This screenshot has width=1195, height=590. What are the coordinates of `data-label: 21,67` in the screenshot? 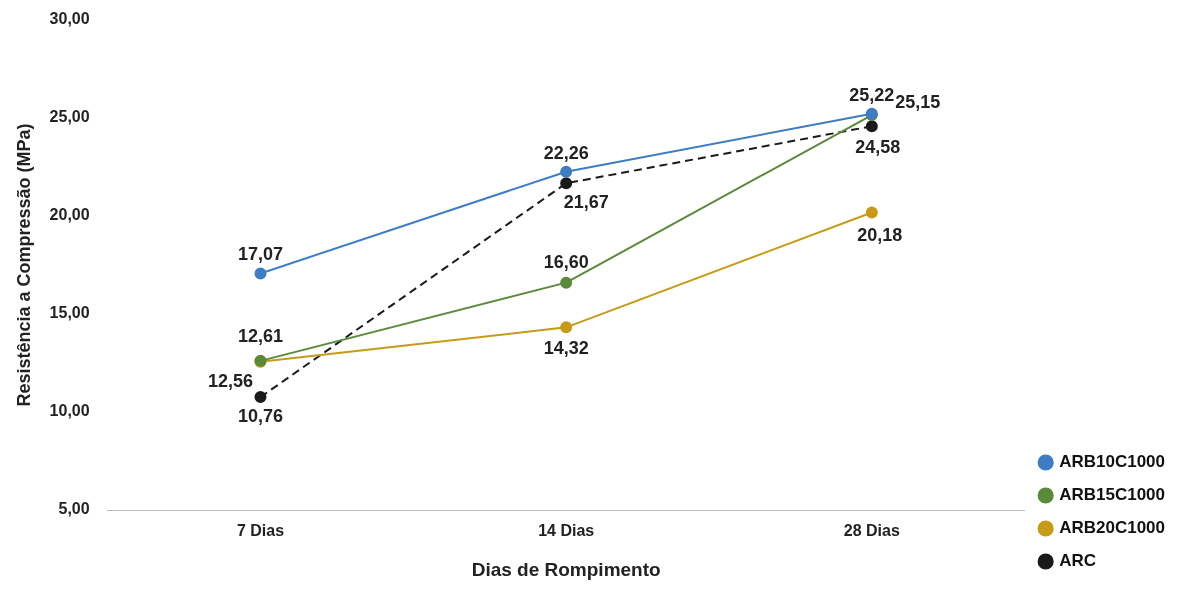 It's located at (586, 202).